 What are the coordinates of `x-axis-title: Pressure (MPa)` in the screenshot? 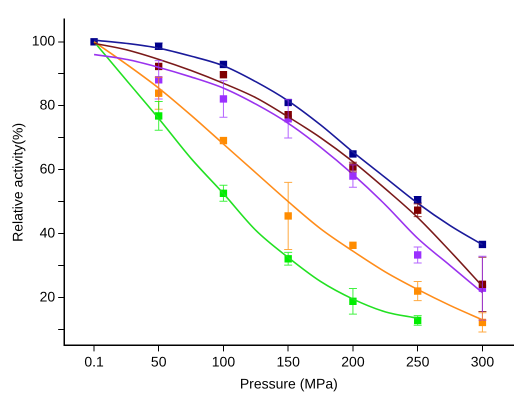 It's located at (289, 383).